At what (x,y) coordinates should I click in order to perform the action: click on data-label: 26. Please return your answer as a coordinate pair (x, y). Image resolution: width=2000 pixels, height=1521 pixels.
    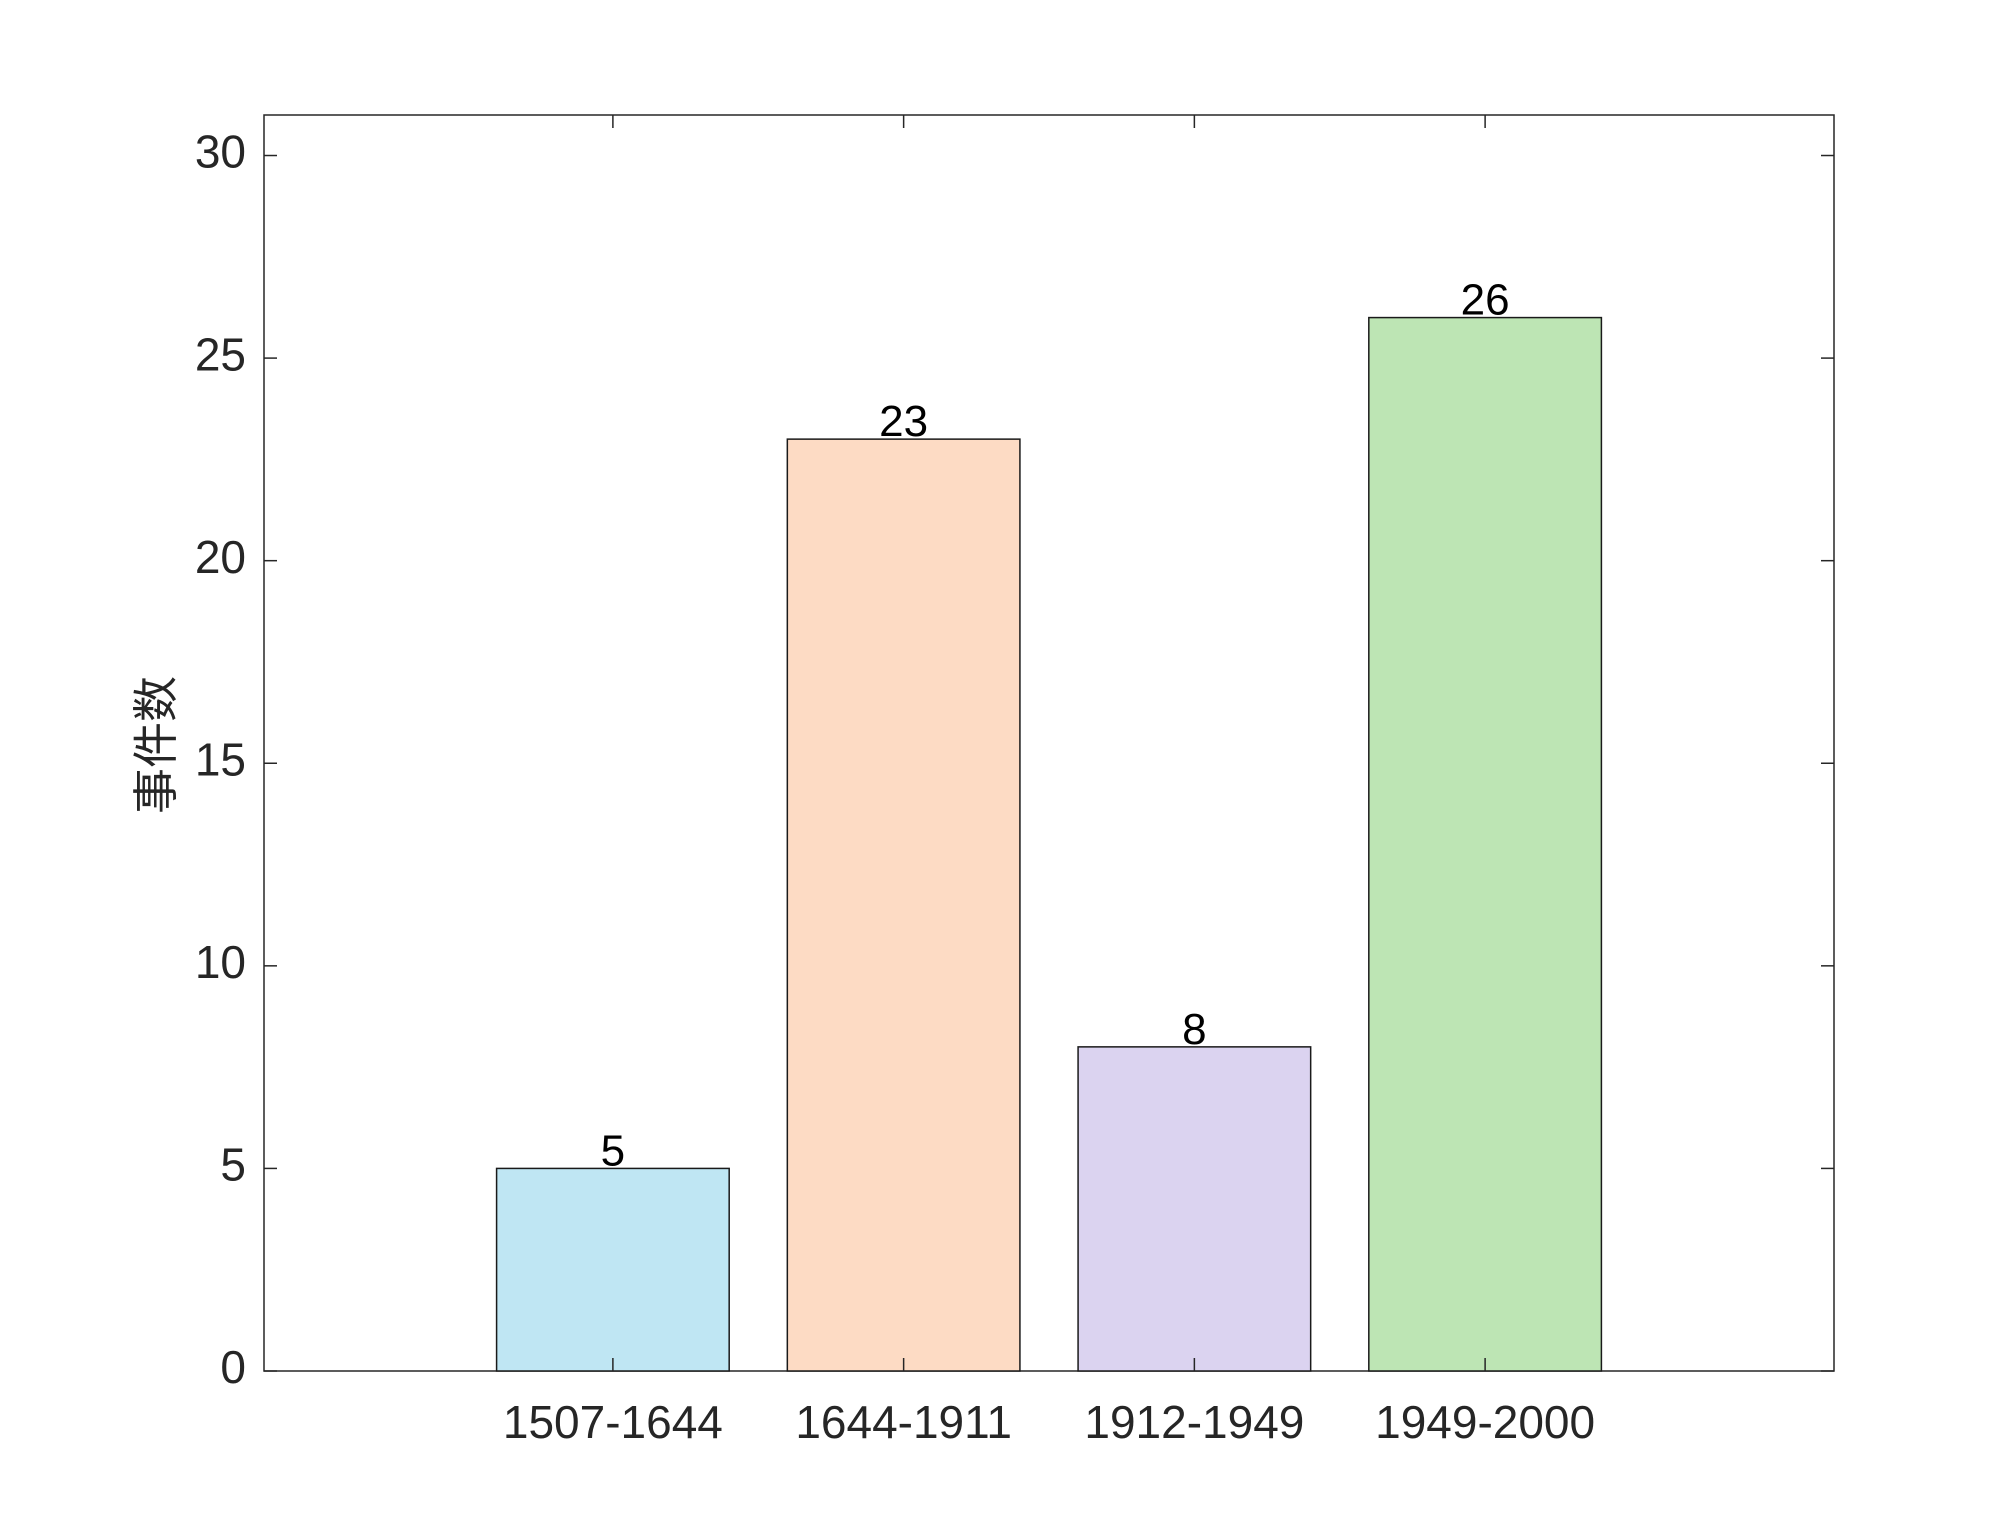
    Looking at the image, I should click on (1485, 300).